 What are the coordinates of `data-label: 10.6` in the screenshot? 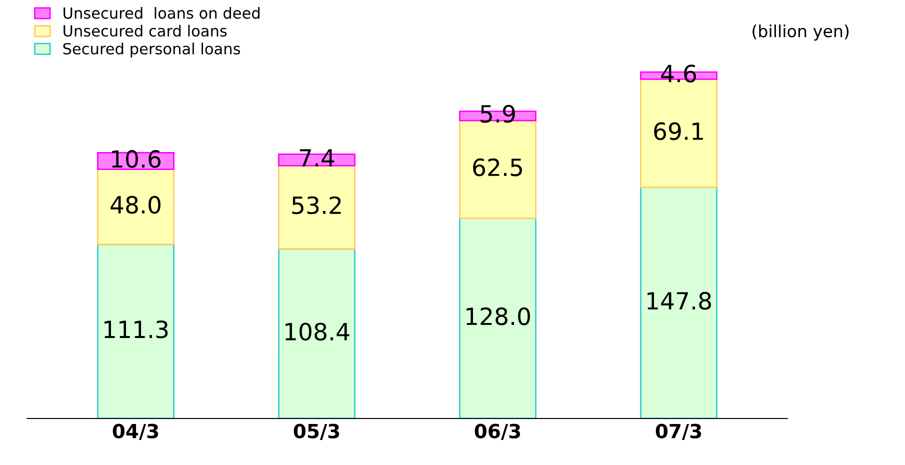 It's located at (136, 159).